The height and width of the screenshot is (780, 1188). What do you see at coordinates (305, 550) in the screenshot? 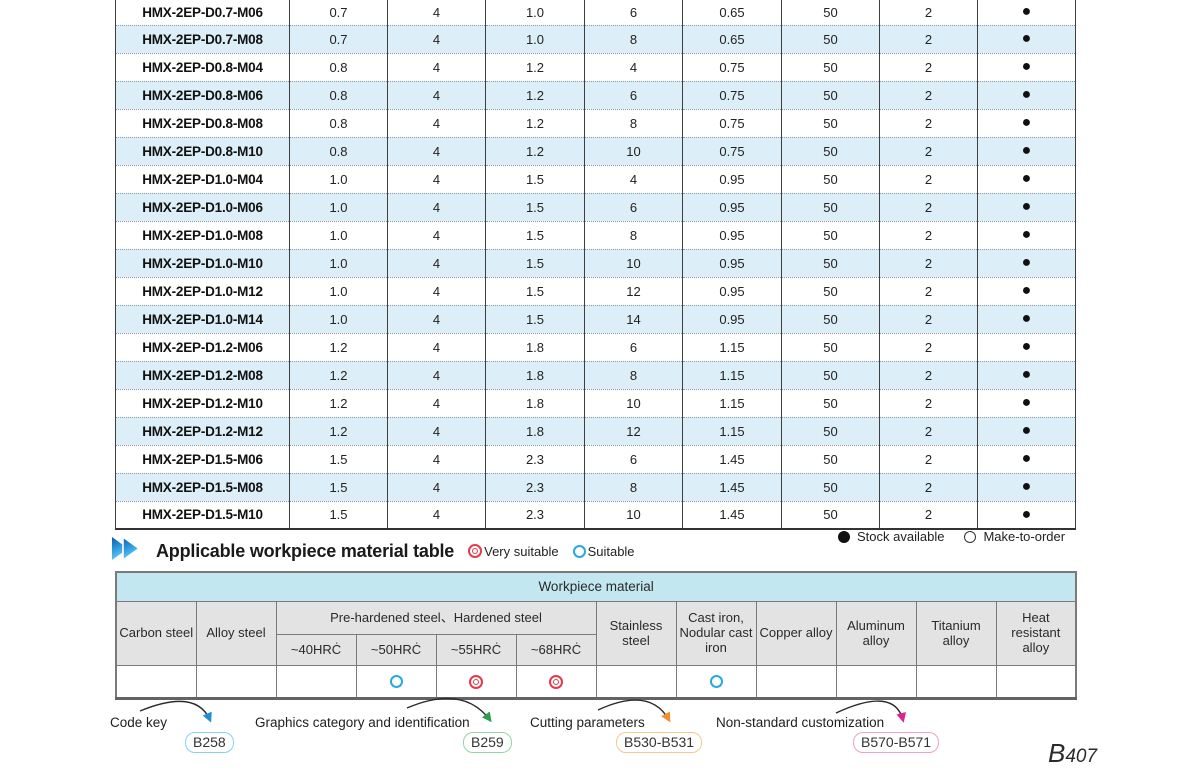
I see `section-title: Applicable workpiece material table` at bounding box center [305, 550].